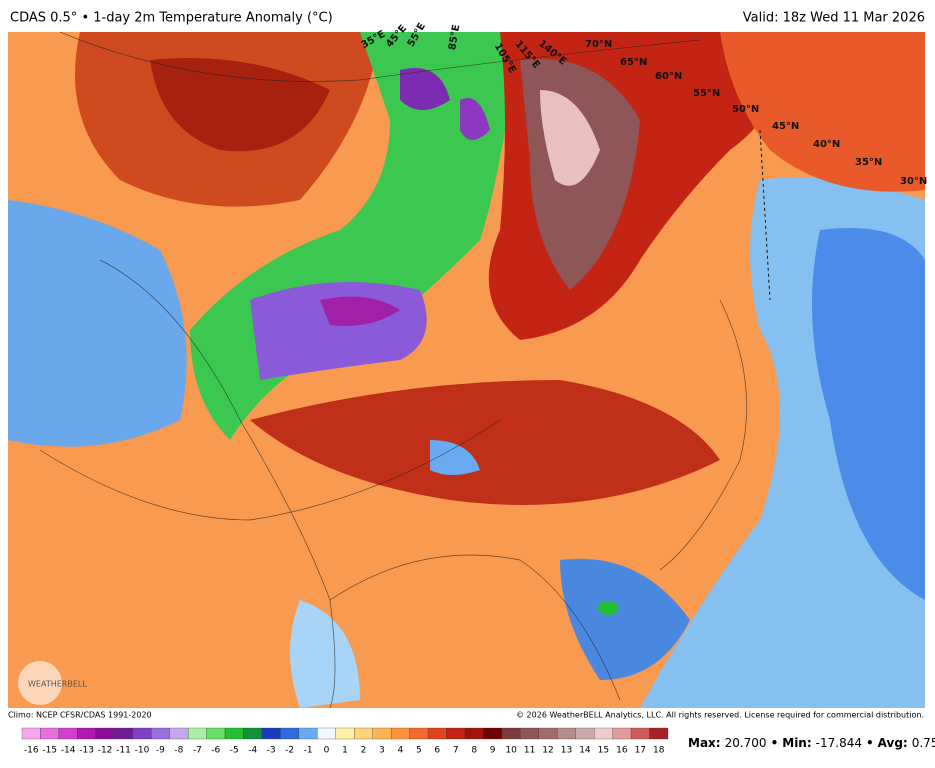 The height and width of the screenshot is (768, 935). Describe the element at coordinates (456, 751) in the screenshot. I see `colorbar-label: 7` at that location.